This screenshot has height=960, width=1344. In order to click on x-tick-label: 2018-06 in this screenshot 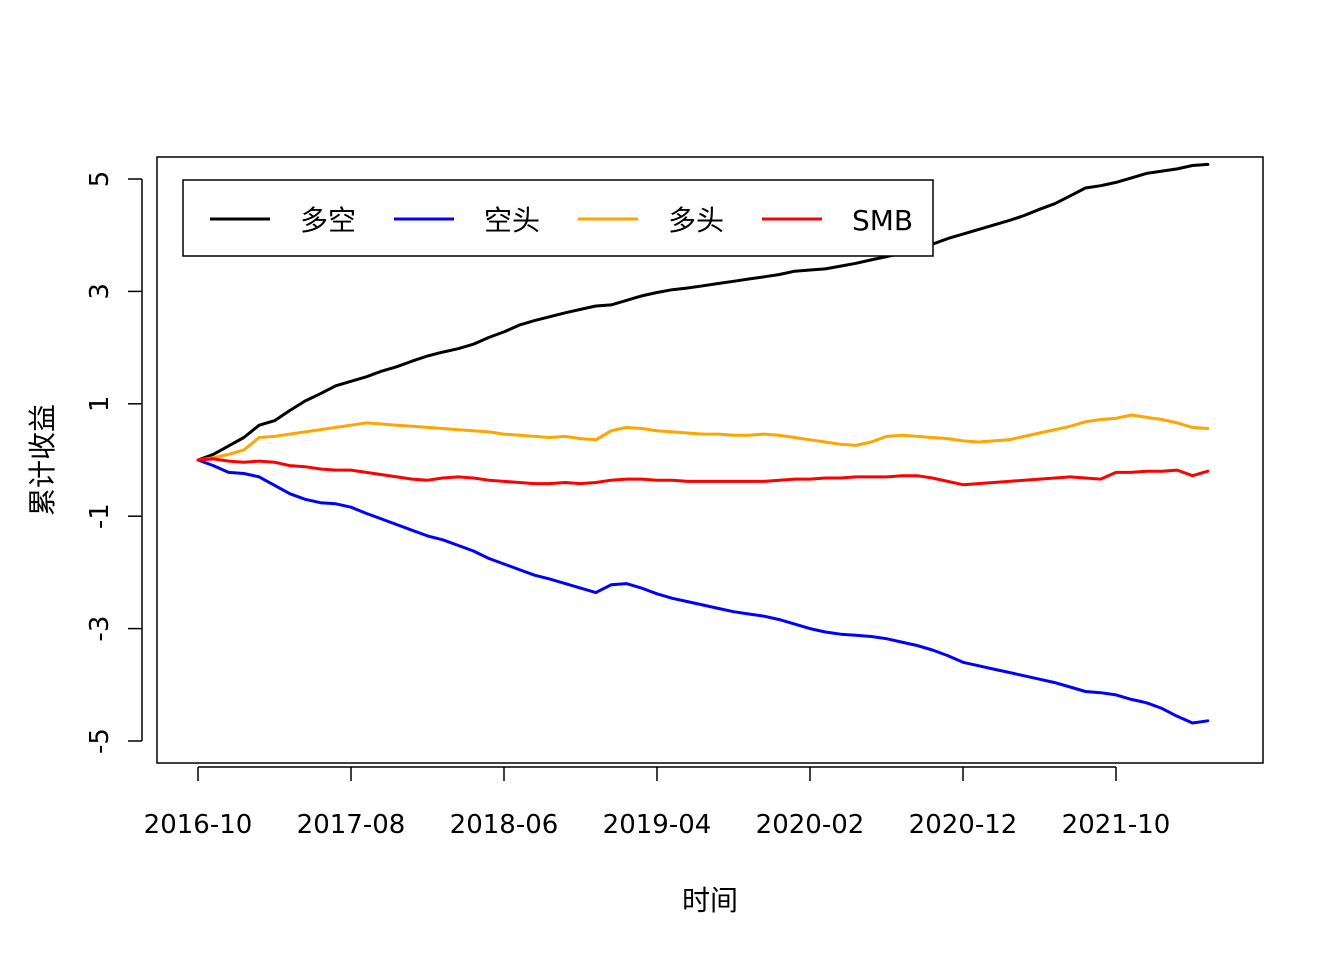, I will do `click(504, 825)`.